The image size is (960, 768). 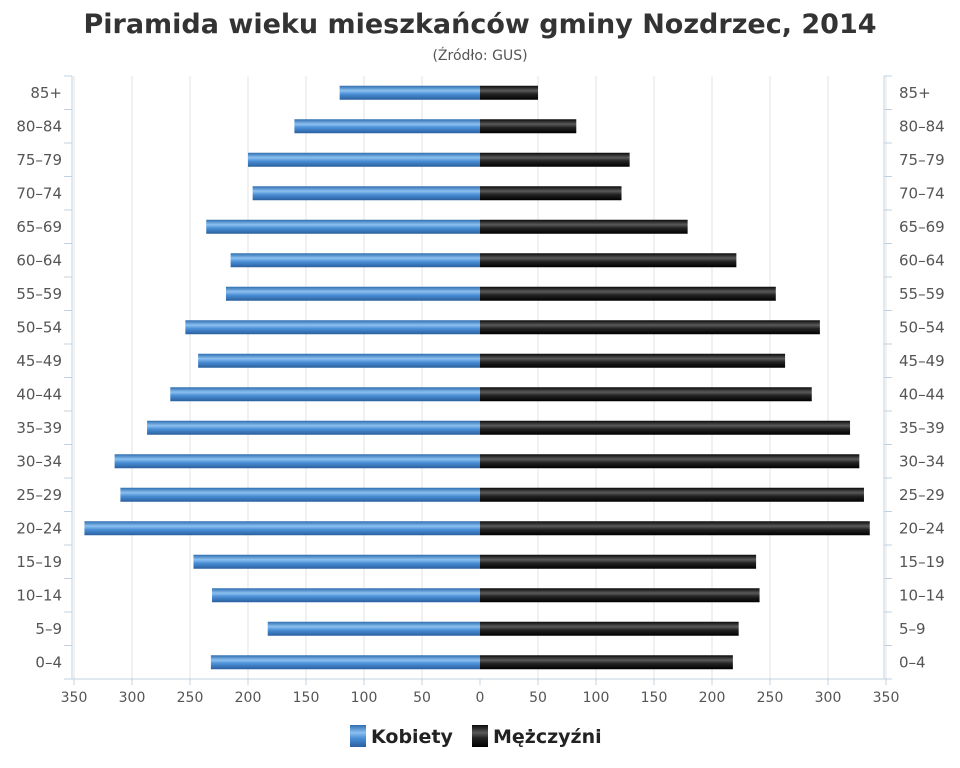 I want to click on category-label-right: 65–69, so click(x=922, y=227).